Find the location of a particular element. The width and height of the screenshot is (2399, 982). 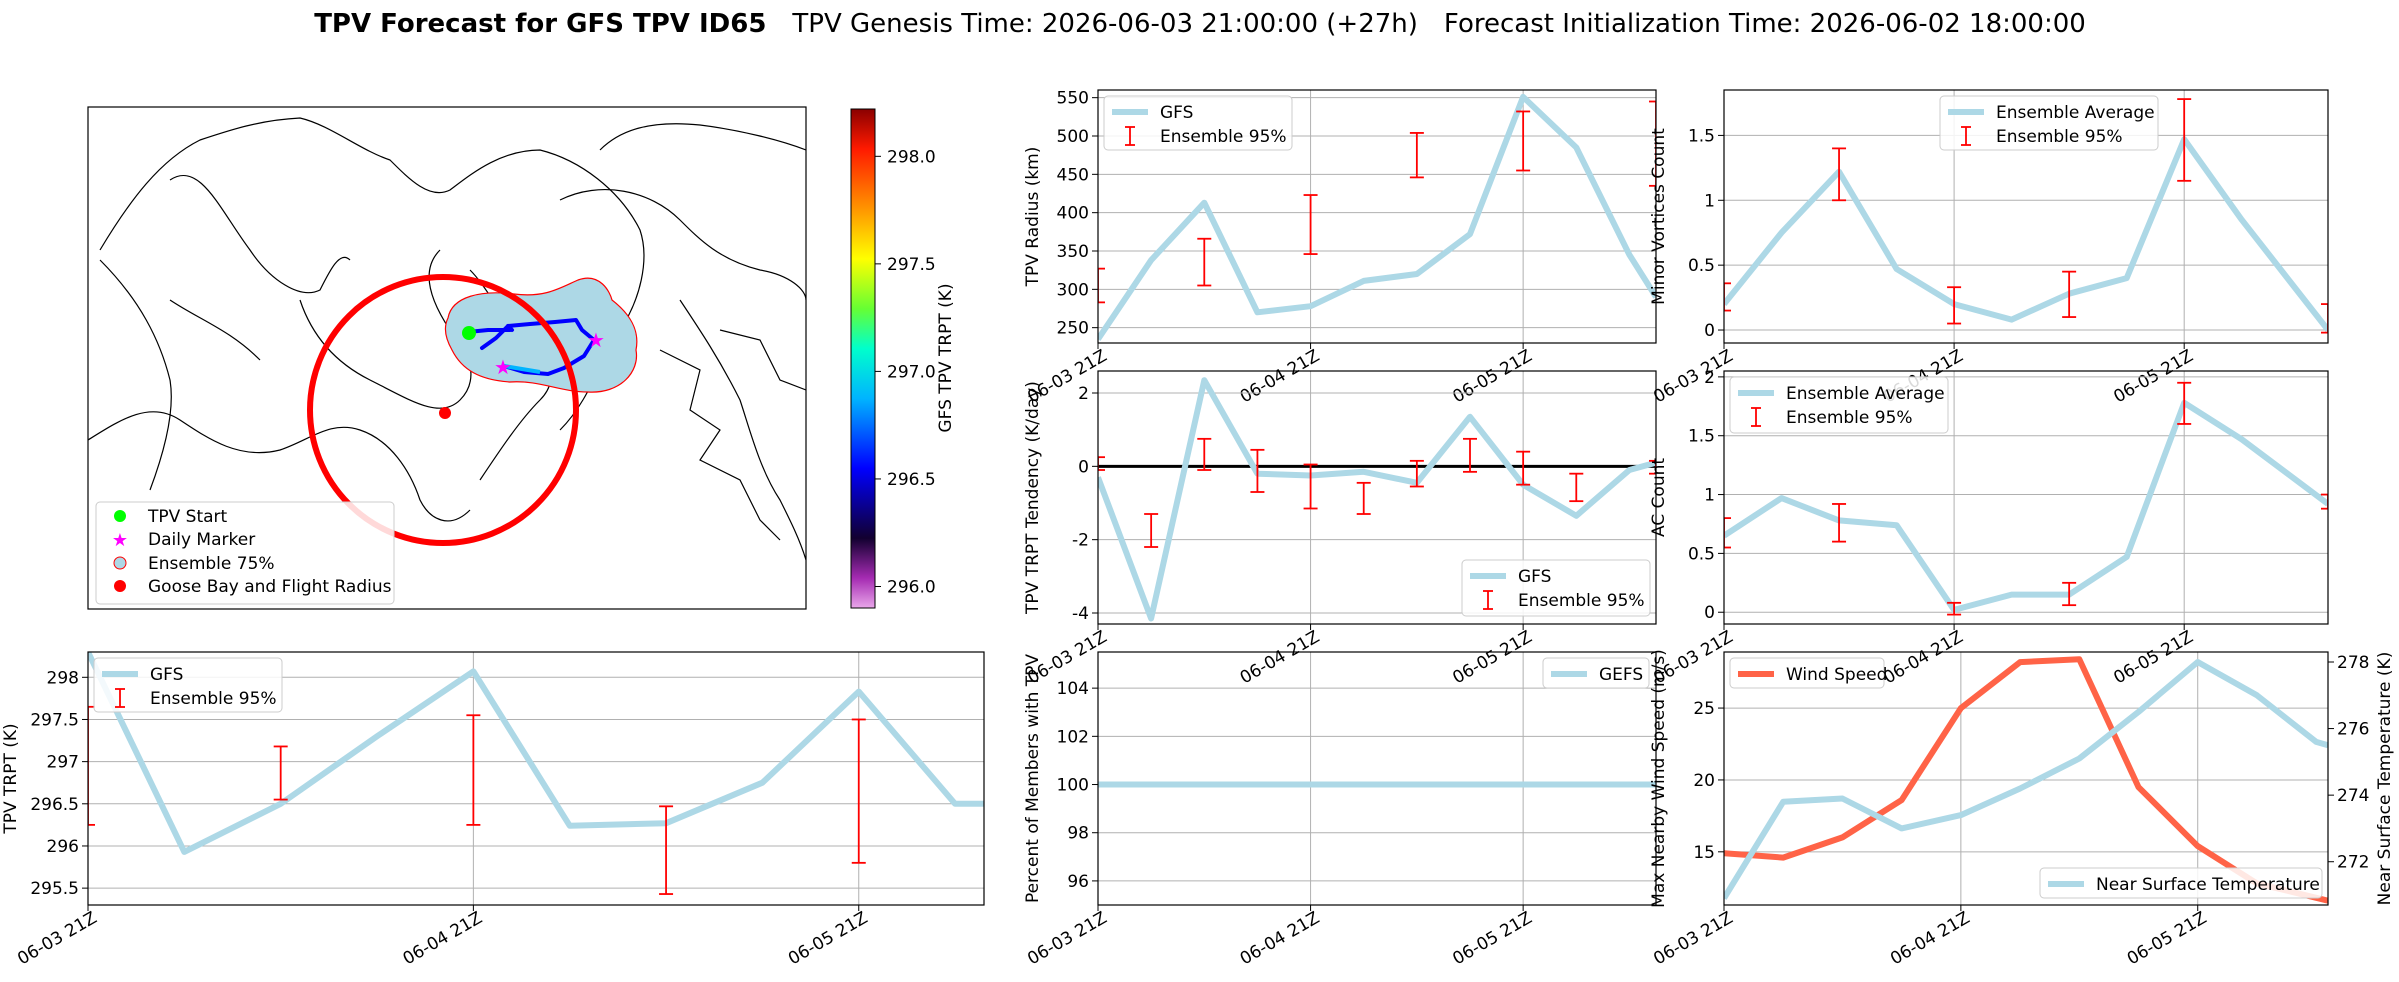

ytick-label: 250 is located at coordinates (1073, 329).